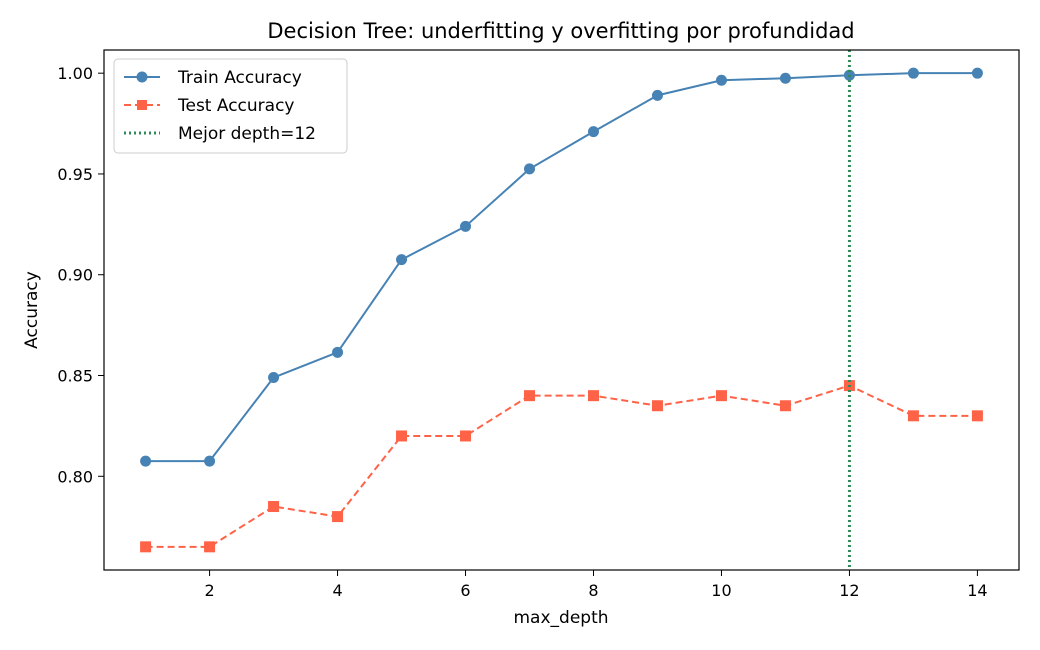 The width and height of the screenshot is (1040, 650). I want to click on x-tick-label: 2, so click(209, 590).